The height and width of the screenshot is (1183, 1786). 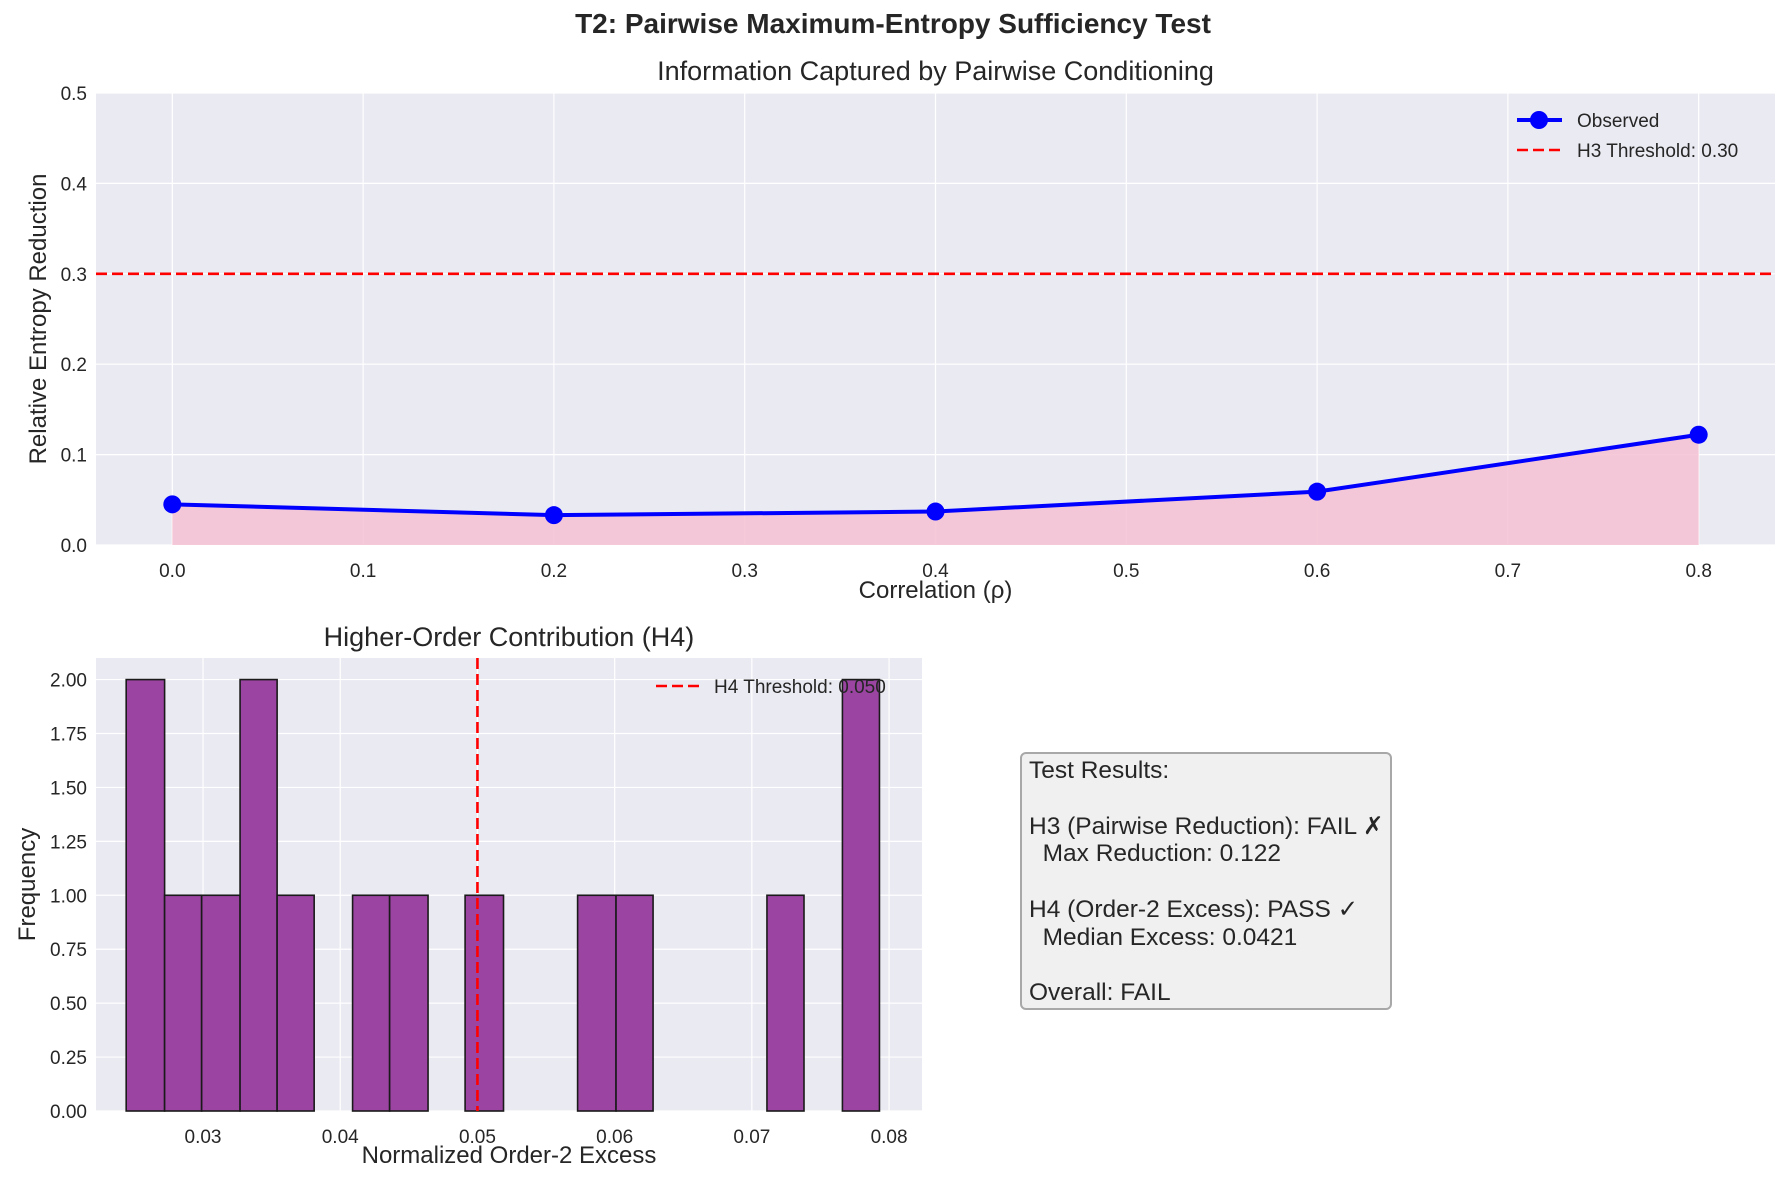 What do you see at coordinates (800, 687) in the screenshot?
I see `legend-h4-threshold-label: H4 Threshold: 0.050` at bounding box center [800, 687].